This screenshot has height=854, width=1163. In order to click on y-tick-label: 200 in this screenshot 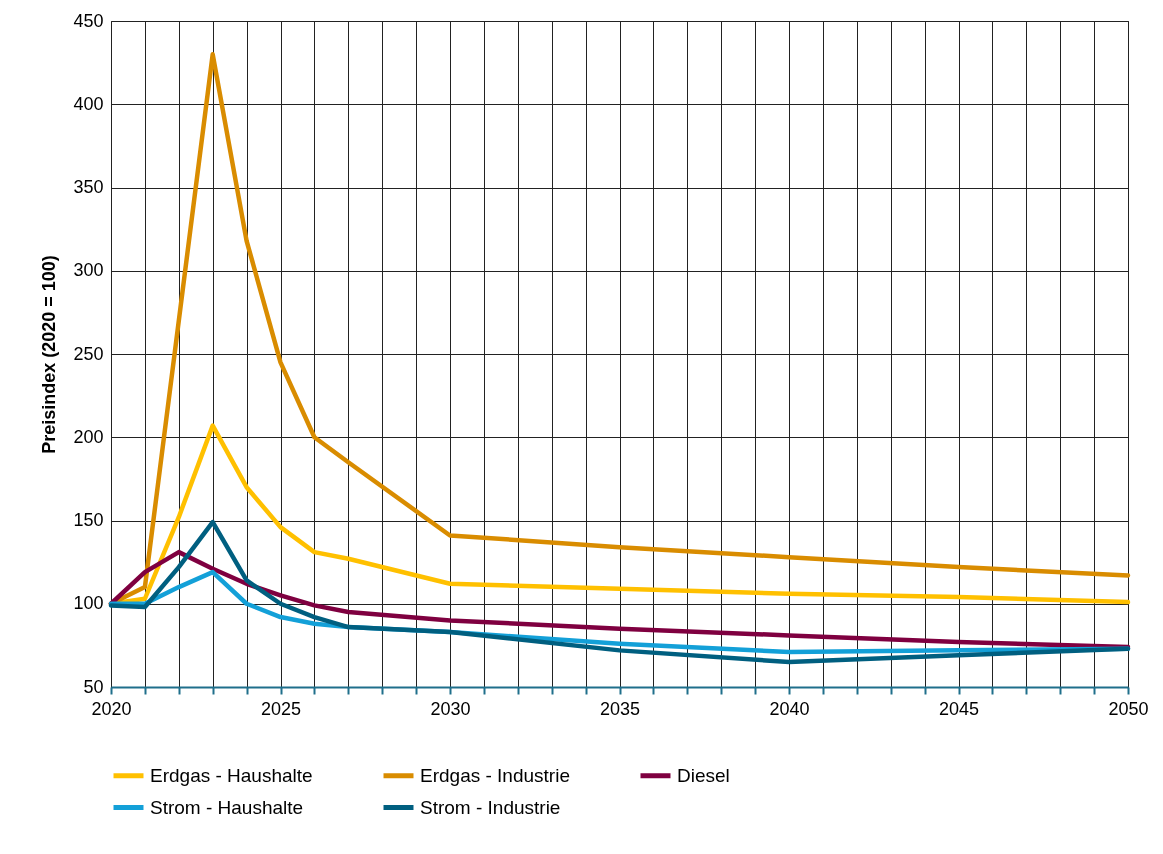, I will do `click(88, 436)`.